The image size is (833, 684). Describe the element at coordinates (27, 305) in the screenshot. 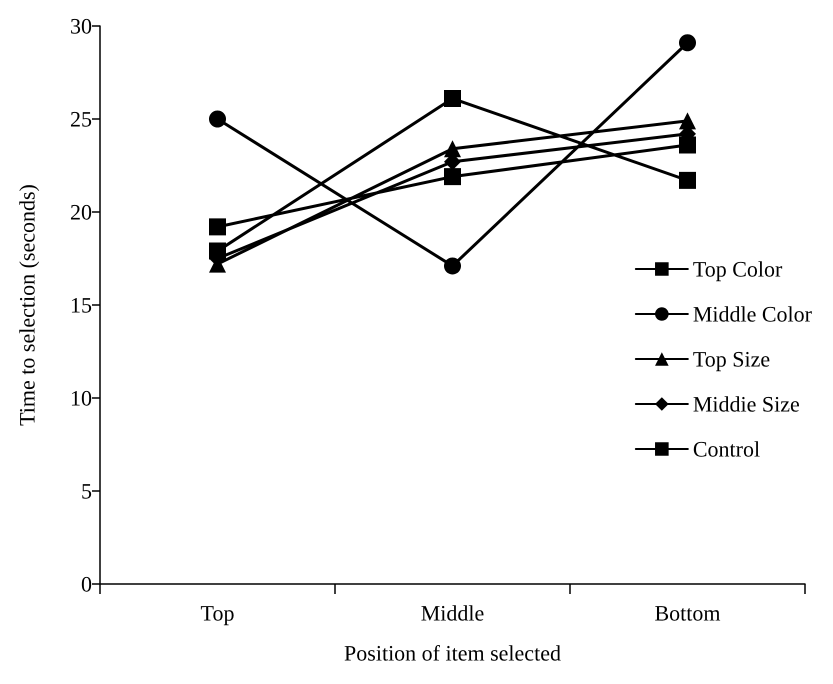

I see `y-axis-title: Time to selection (seconds)` at that location.